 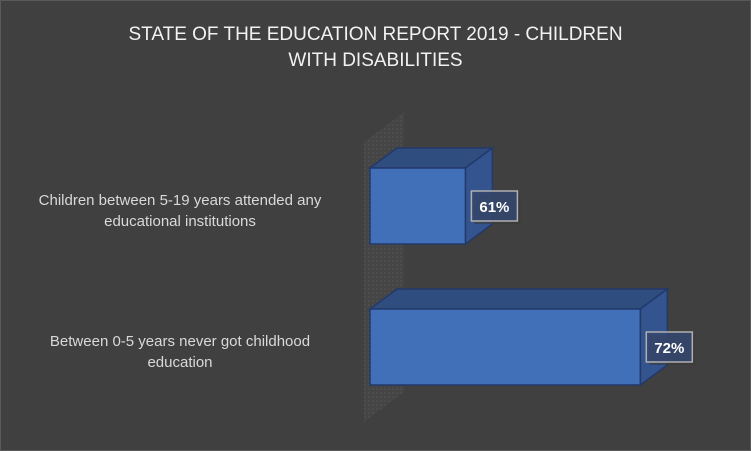 I want to click on category-line: educational institutions, so click(x=180, y=221).